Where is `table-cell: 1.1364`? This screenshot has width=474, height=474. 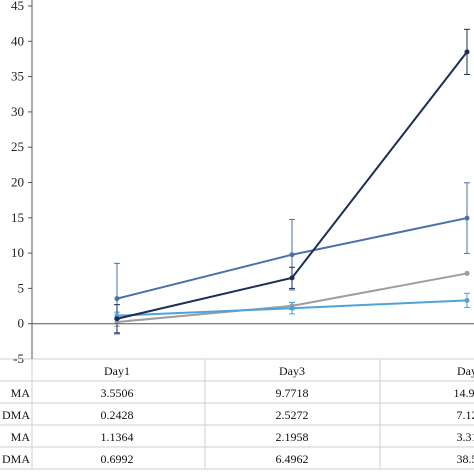 table-cell: 1.1364 is located at coordinates (117, 437).